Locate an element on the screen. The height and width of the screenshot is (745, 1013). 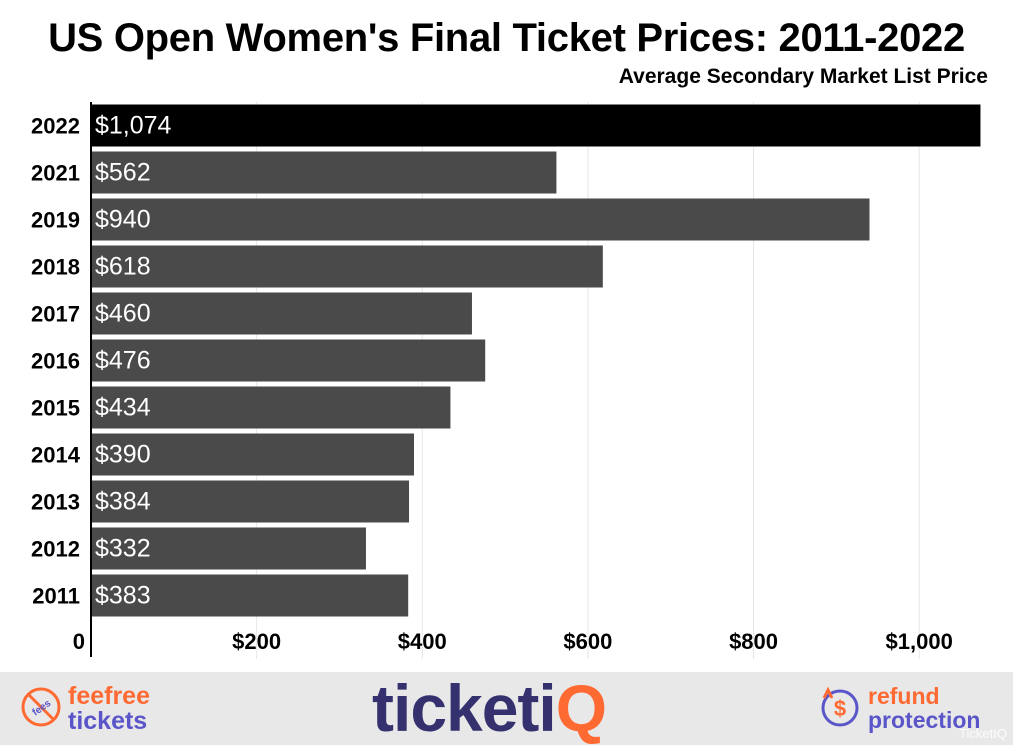
refund-protection-logo: refund protection is located at coordinates (924, 708).